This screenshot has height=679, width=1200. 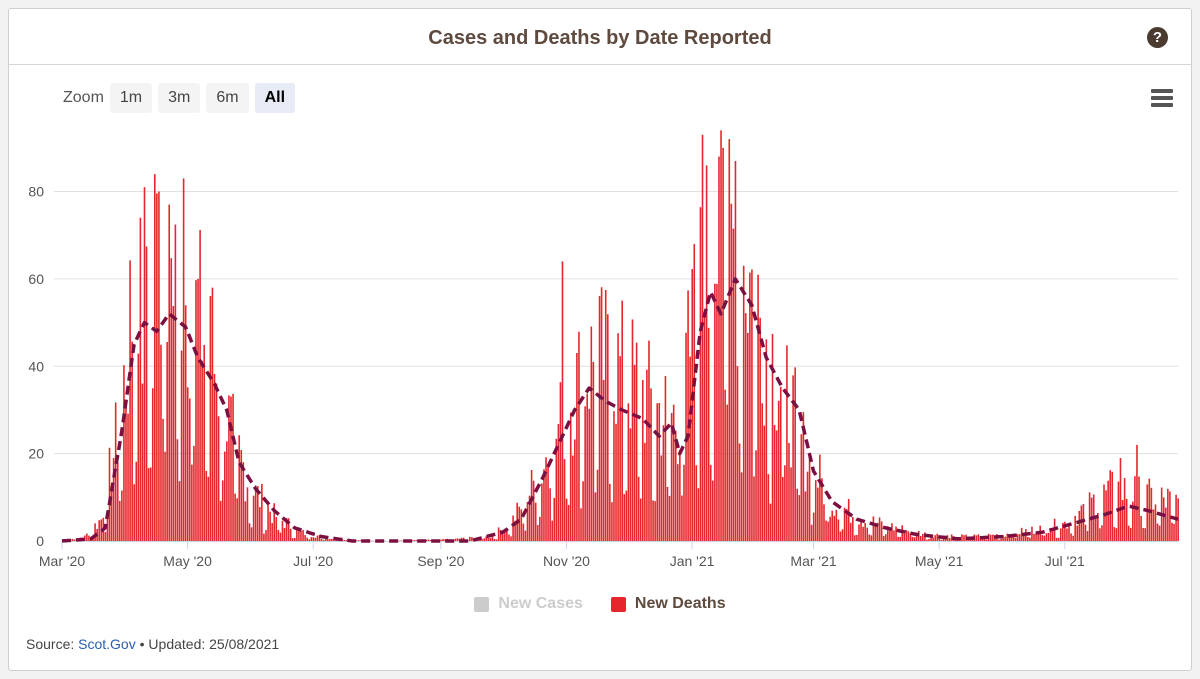 What do you see at coordinates (600, 38) in the screenshot?
I see `chart-title: Cases and Deaths by Date Reported` at bounding box center [600, 38].